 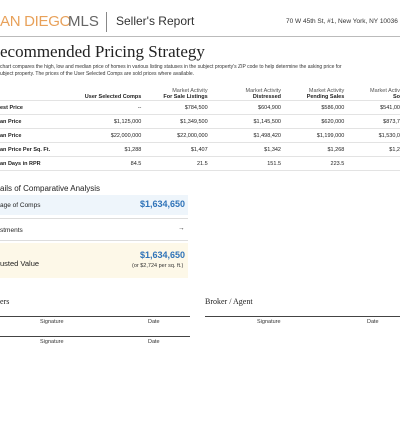 What do you see at coordinates (385, 91) in the screenshot?
I see `header-text: Market Activ` at bounding box center [385, 91].